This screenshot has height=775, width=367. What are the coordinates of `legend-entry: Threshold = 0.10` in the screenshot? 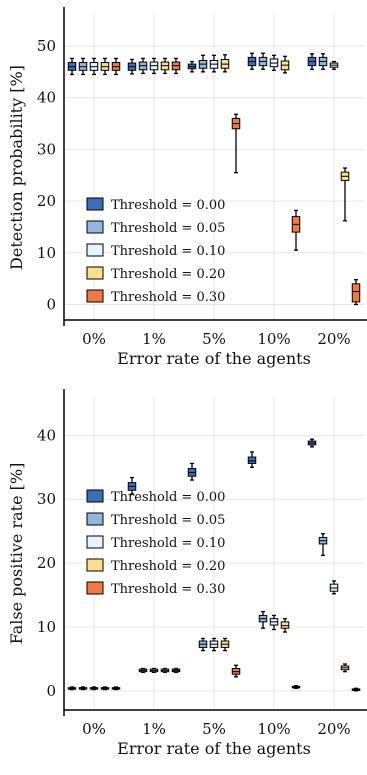 It's located at (168, 543).